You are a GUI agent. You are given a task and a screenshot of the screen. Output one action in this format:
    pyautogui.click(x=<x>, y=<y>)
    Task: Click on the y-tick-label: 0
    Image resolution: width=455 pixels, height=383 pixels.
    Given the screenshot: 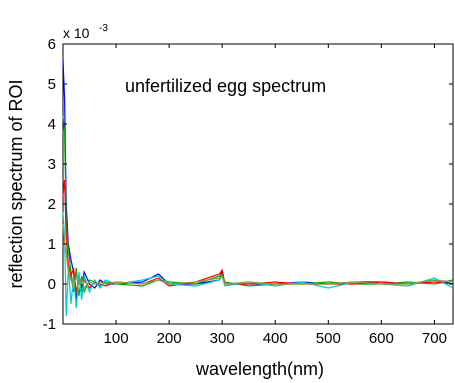 What is the action you would take?
    pyautogui.click(x=52, y=284)
    